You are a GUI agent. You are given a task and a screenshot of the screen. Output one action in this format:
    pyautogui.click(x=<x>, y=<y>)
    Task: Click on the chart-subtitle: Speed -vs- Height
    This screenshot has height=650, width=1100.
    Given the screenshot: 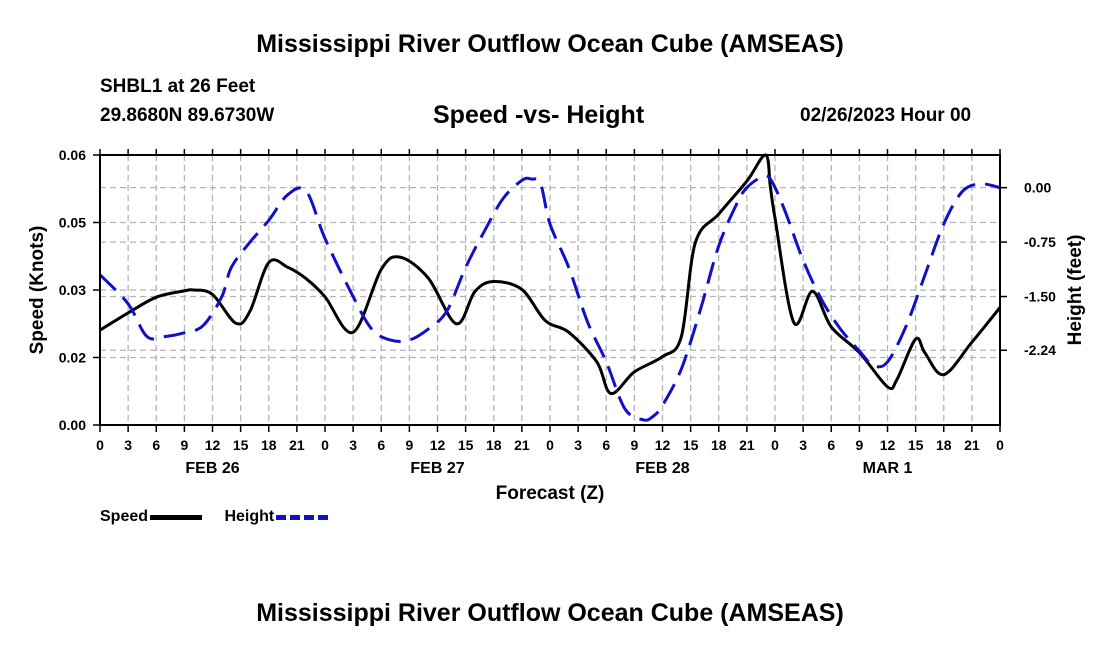 What is the action you would take?
    pyautogui.click(x=539, y=115)
    